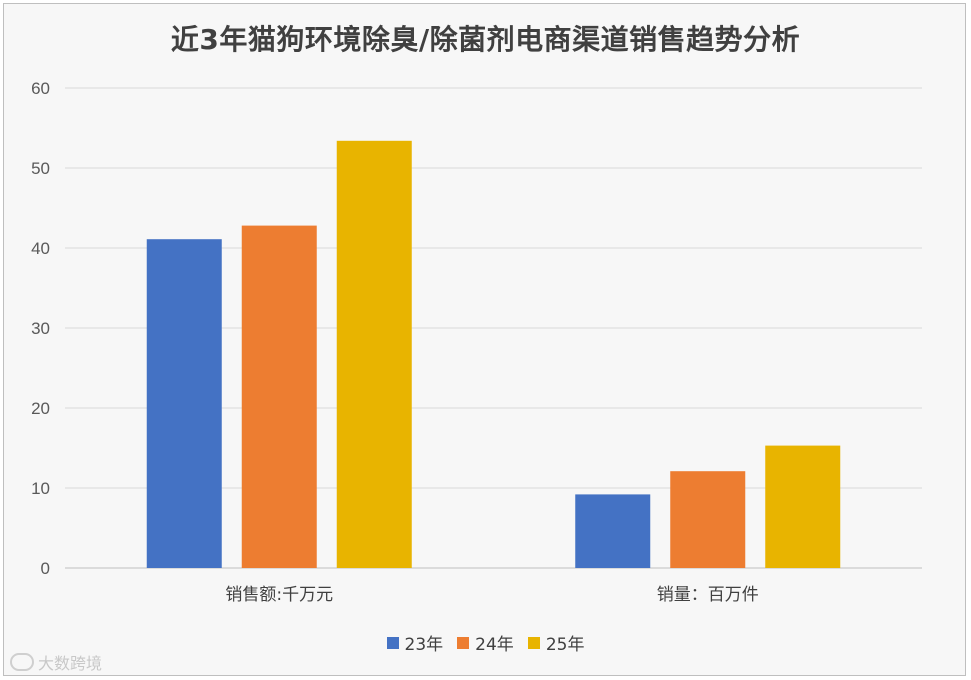 This screenshot has width=971, height=680. Describe the element at coordinates (22, 662) in the screenshot. I see `brand-logo-icon` at that location.